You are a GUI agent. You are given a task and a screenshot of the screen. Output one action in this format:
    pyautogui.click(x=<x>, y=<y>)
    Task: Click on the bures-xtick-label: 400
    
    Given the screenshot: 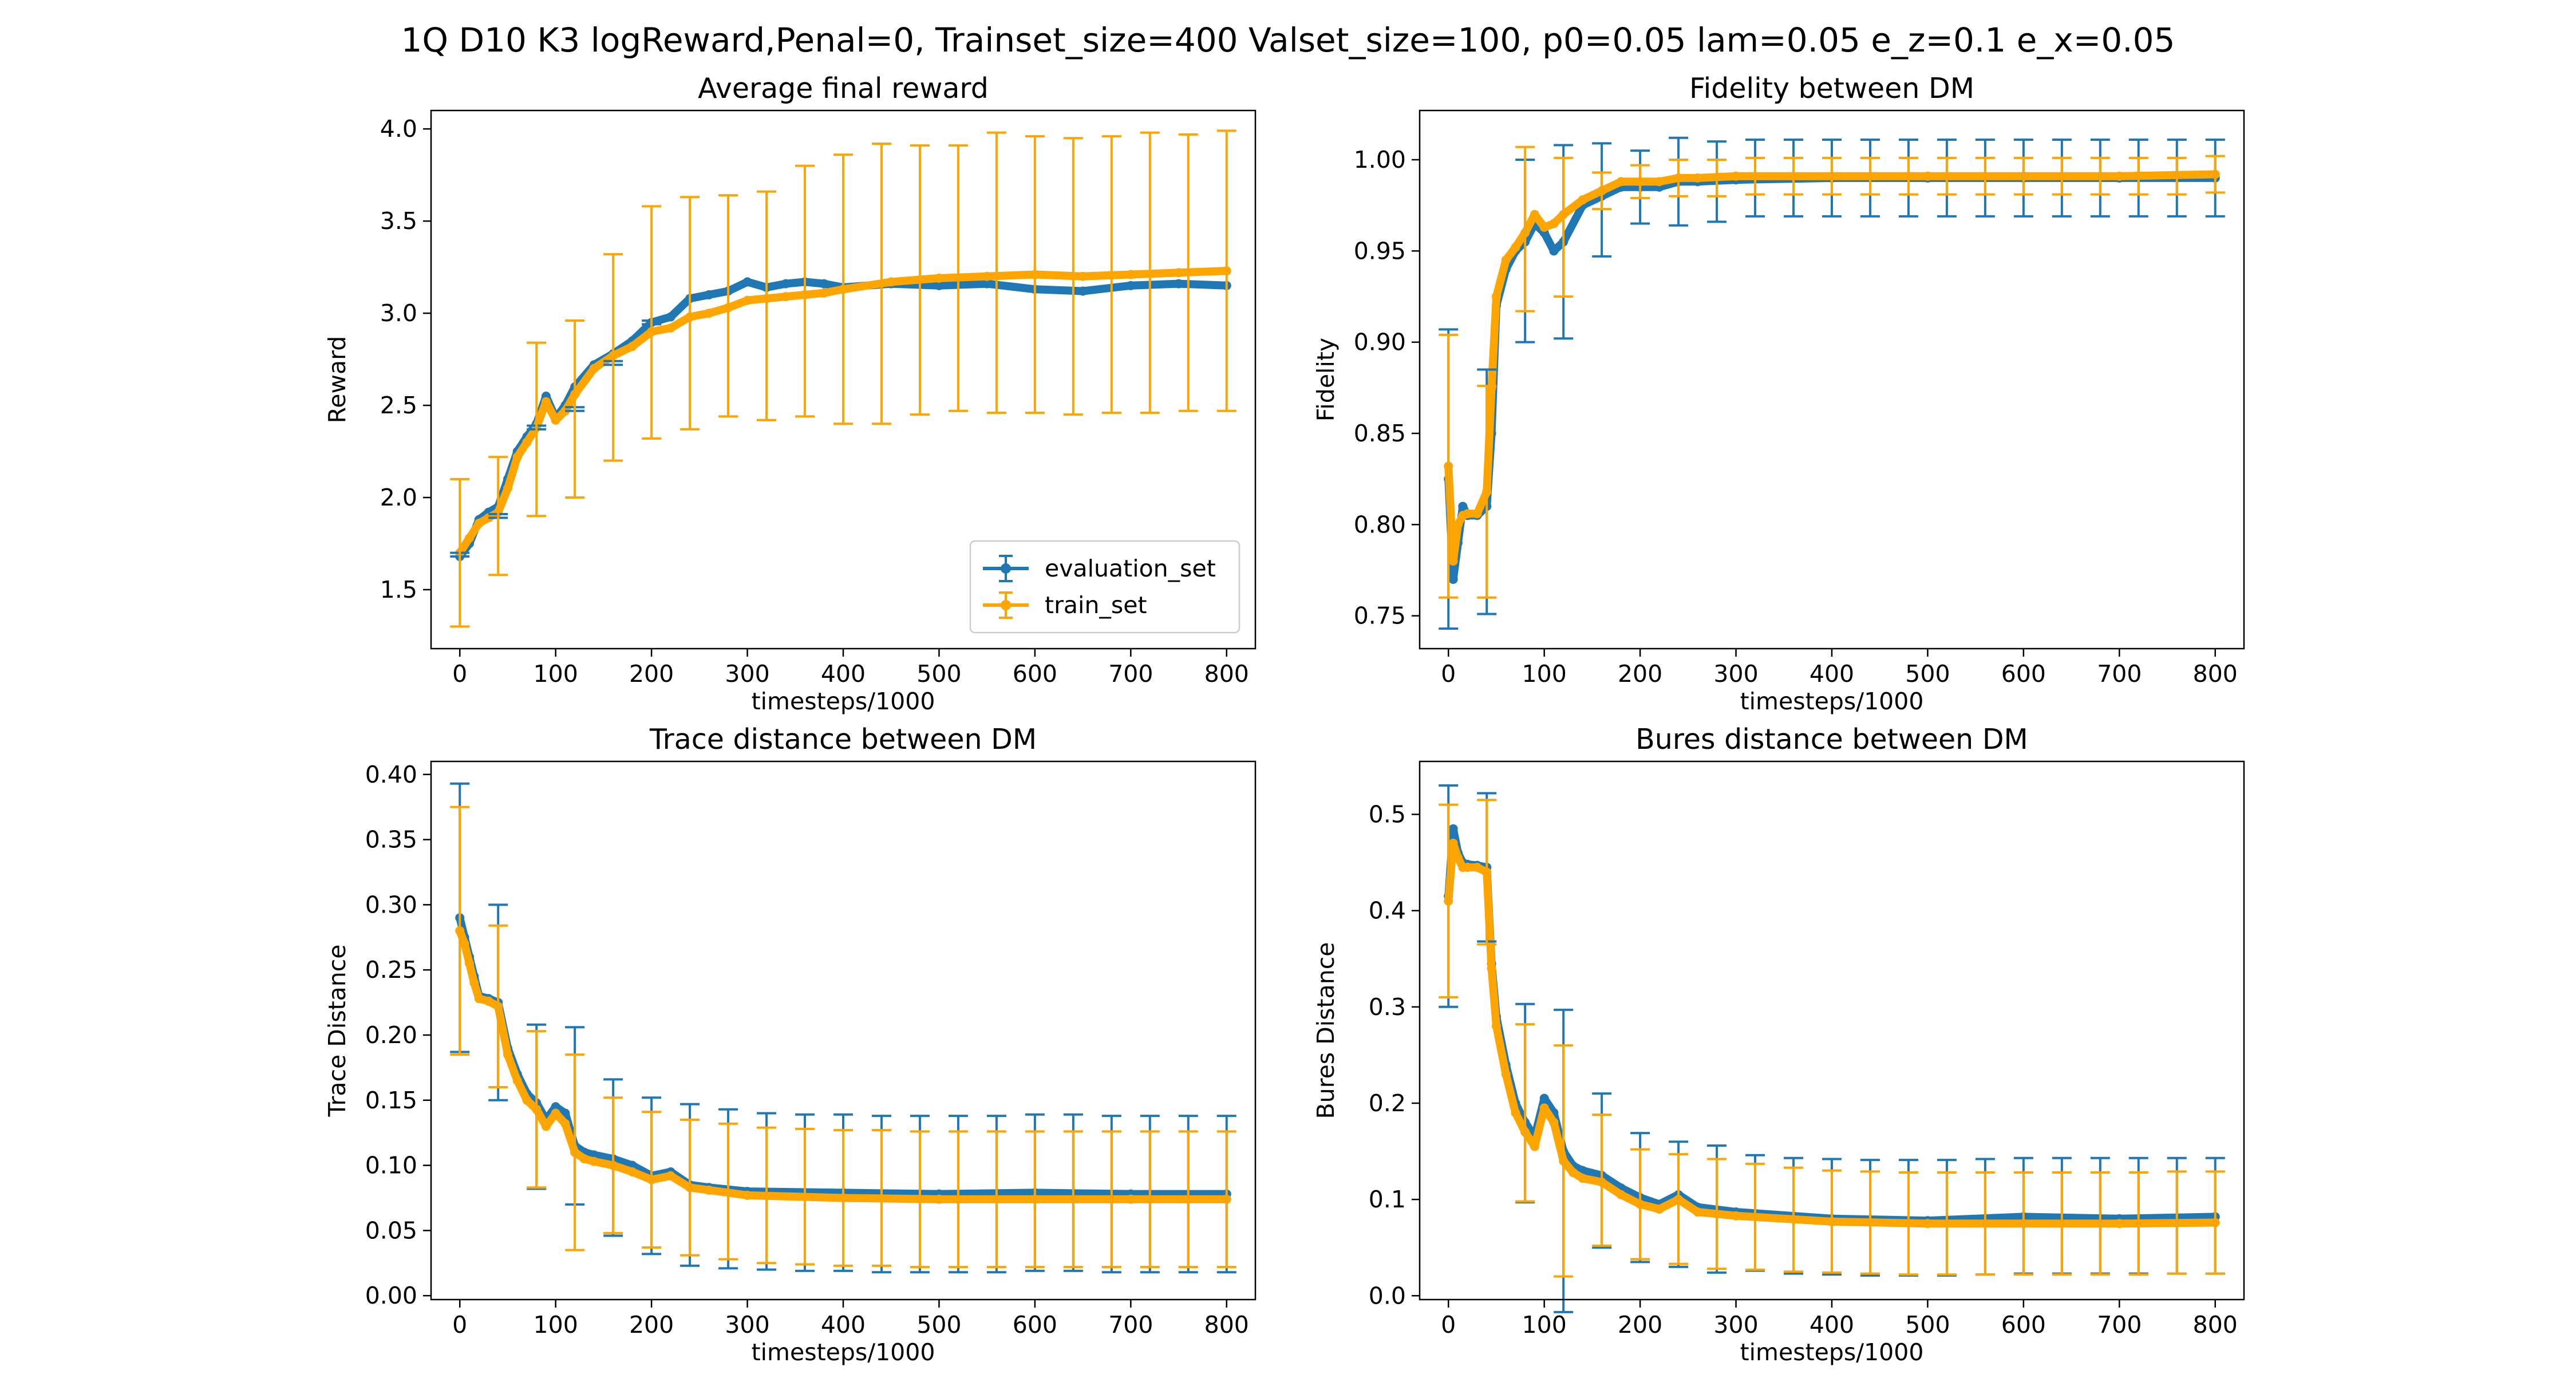 What is the action you would take?
    pyautogui.click(x=1831, y=1325)
    